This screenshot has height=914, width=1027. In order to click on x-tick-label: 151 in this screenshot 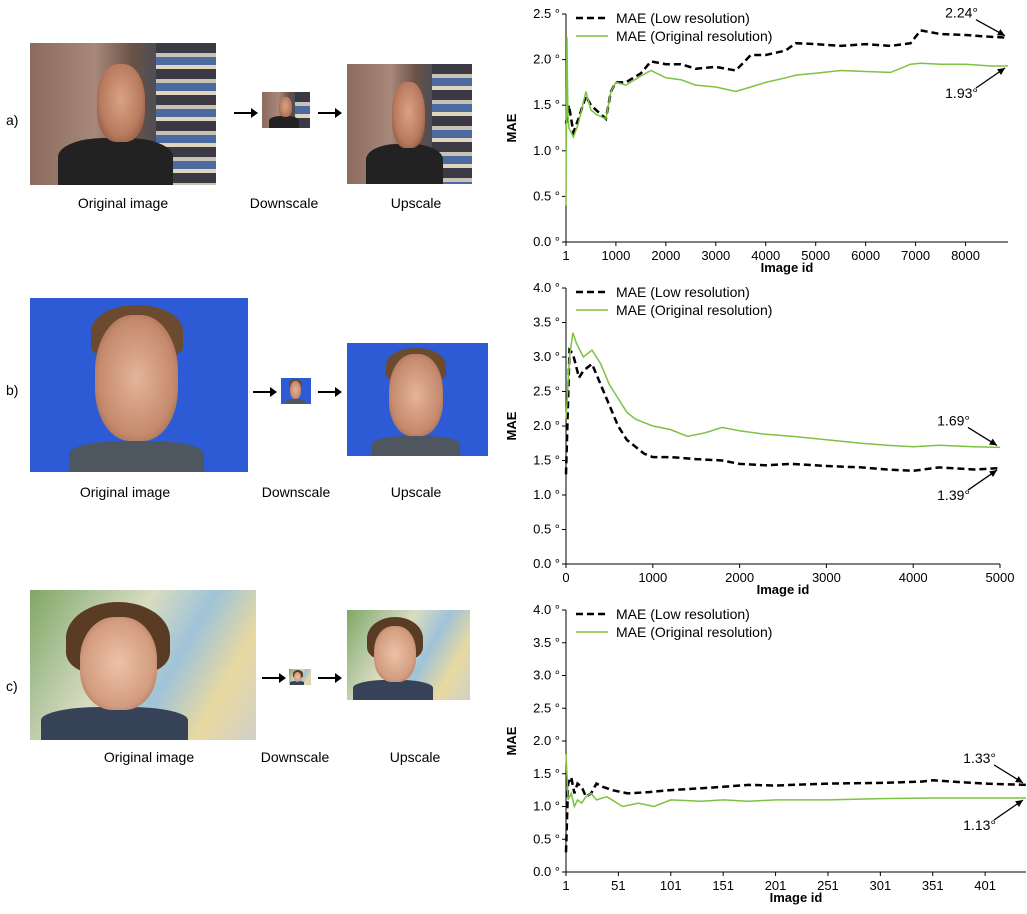, I will do `click(723, 885)`.